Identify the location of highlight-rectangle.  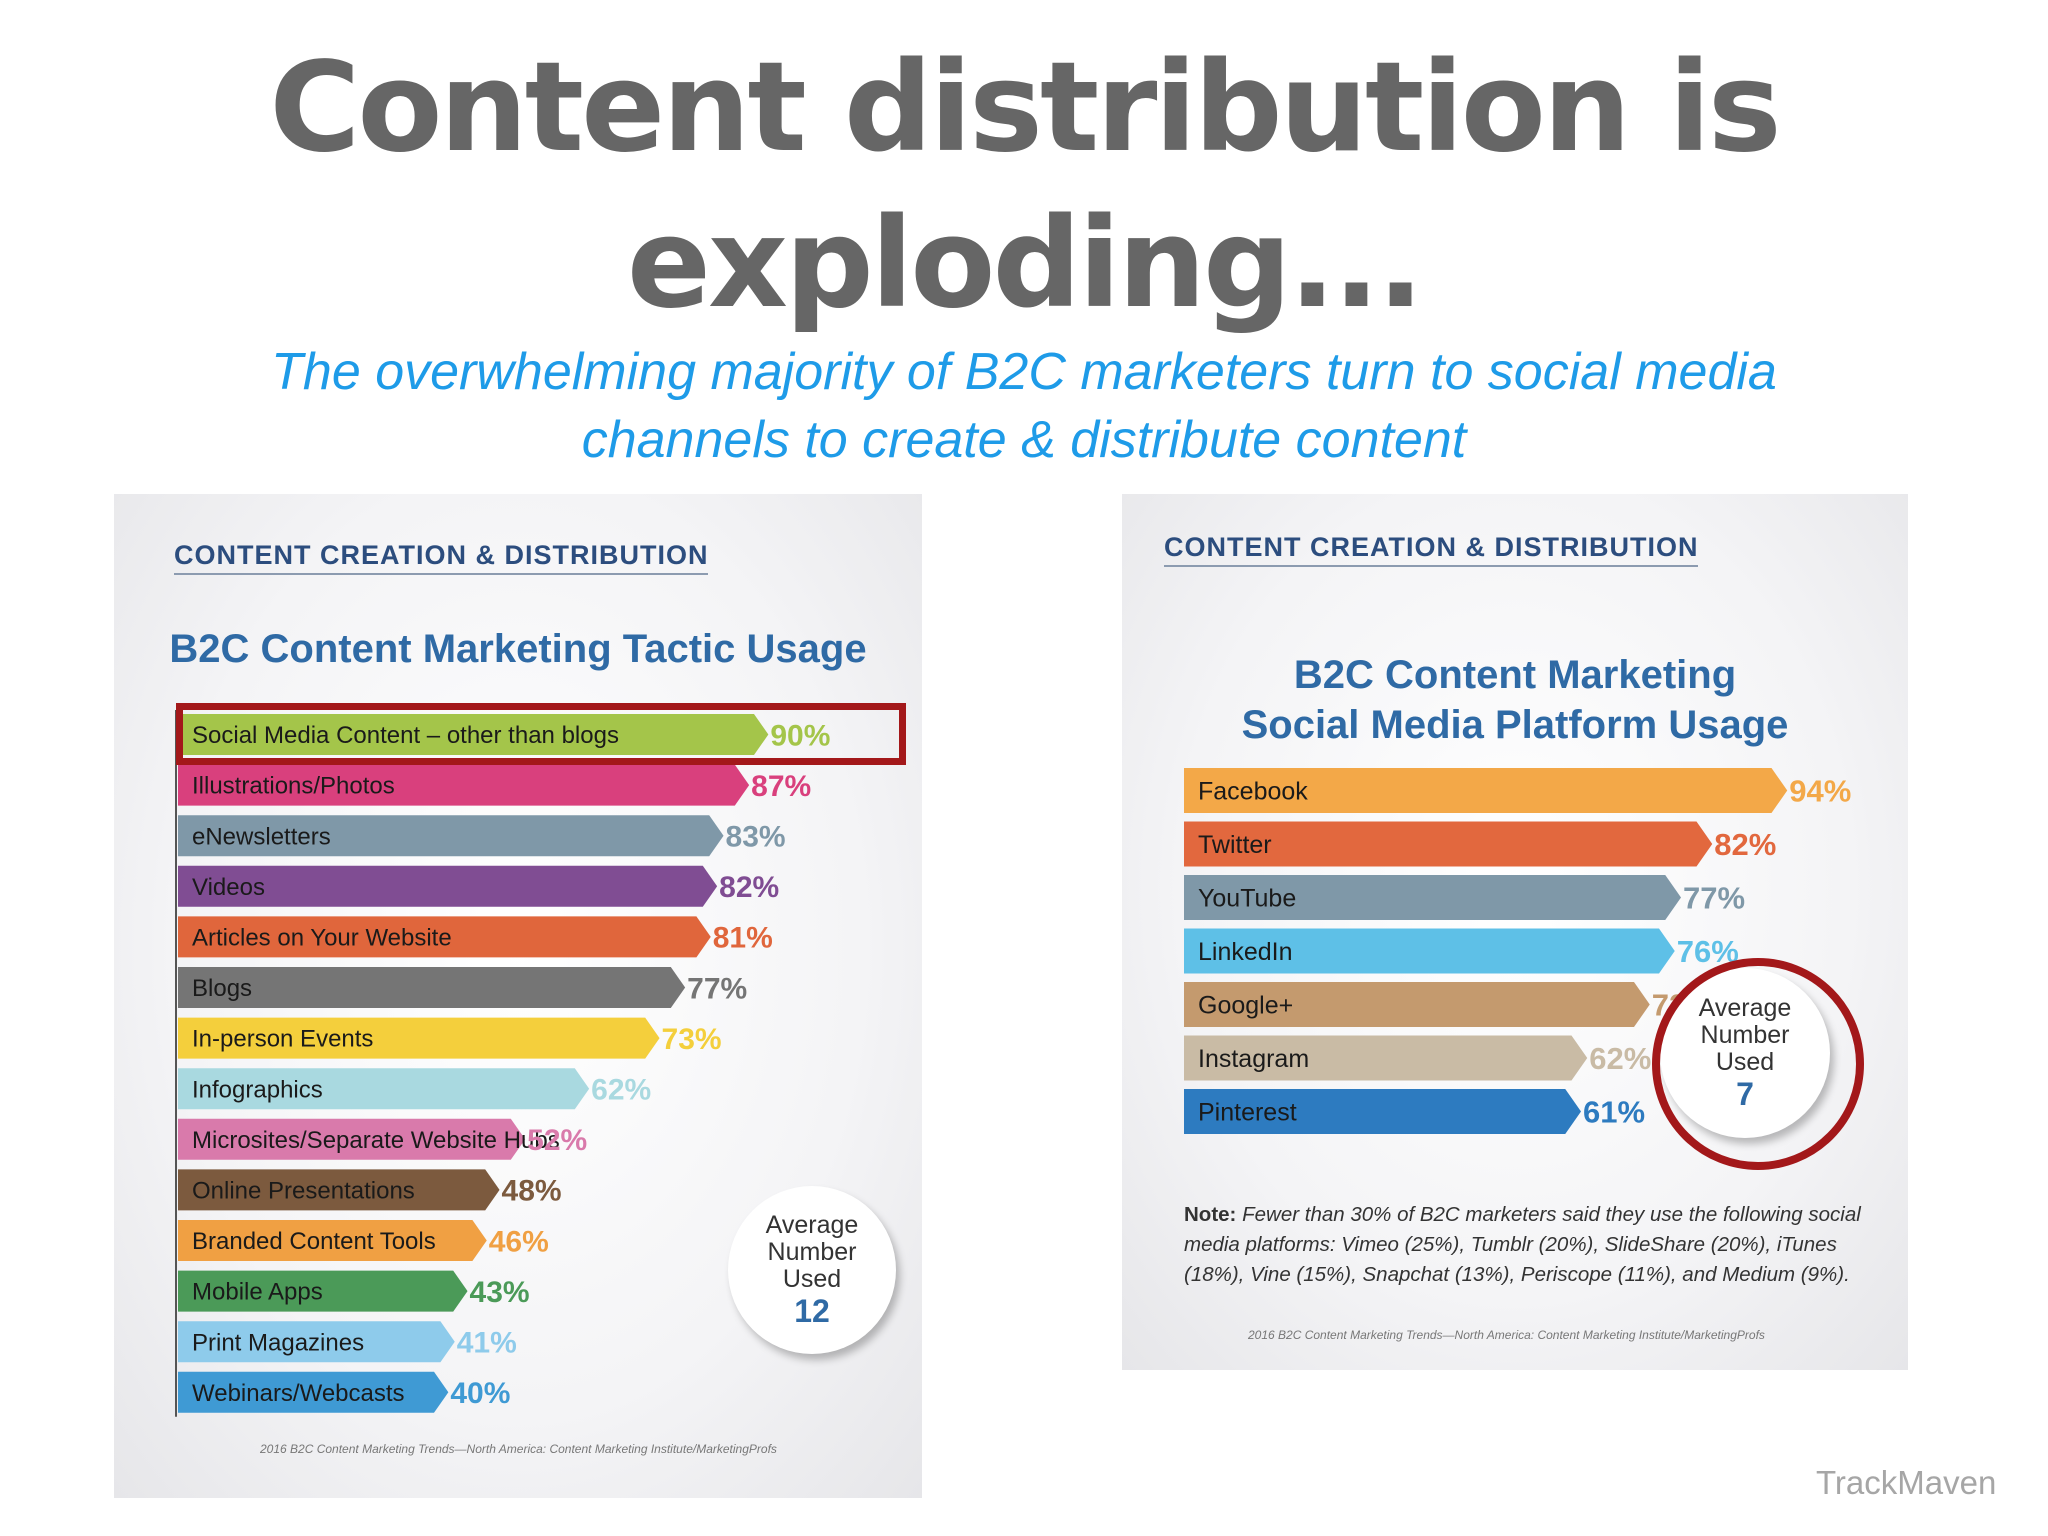
(541, 734).